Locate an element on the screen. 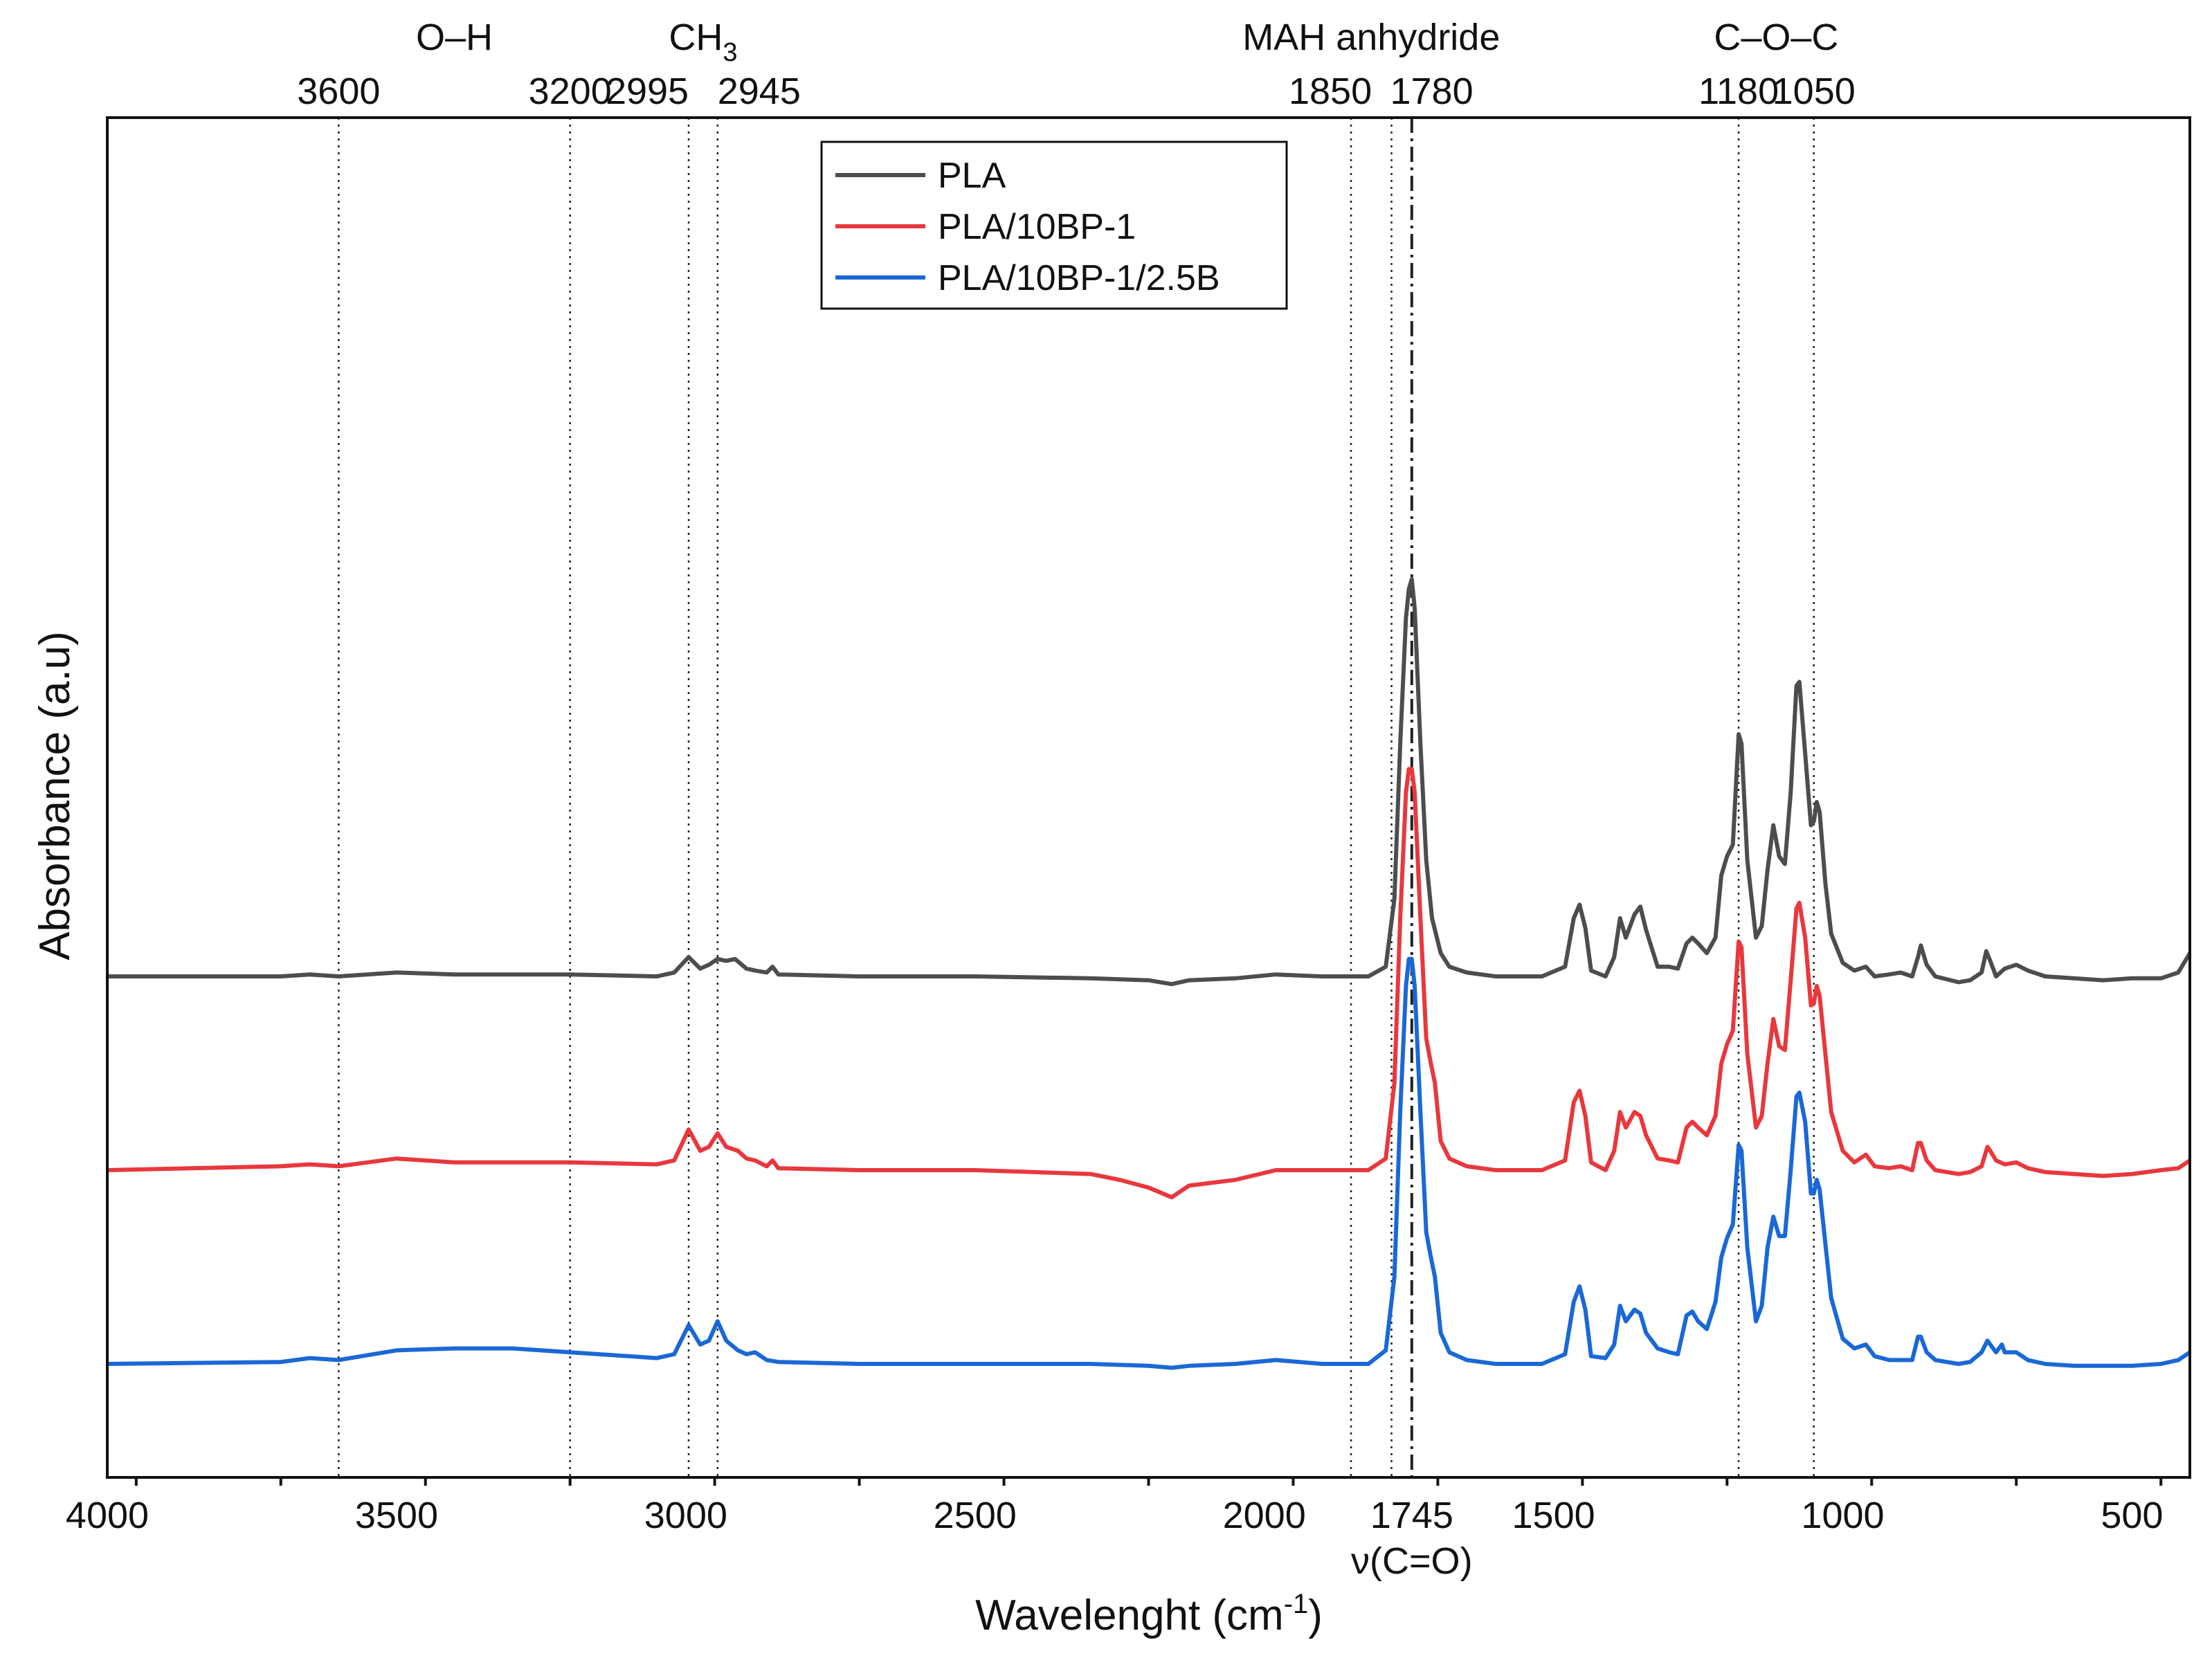 The height and width of the screenshot is (1667, 2212). x-tick-label-1500: 1500 is located at coordinates (1553, 1515).